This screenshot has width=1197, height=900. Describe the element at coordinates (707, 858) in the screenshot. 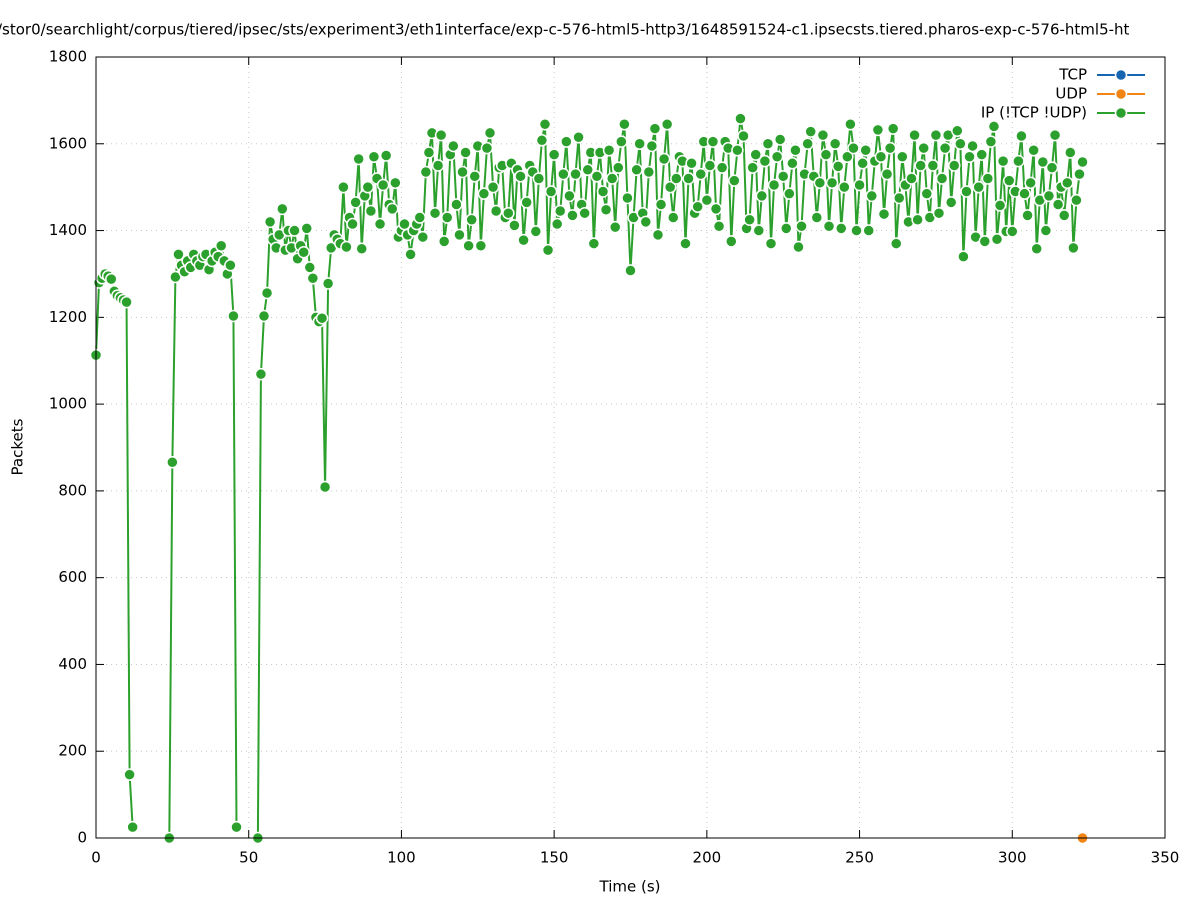

I see `x-tick-label: 200` at that location.